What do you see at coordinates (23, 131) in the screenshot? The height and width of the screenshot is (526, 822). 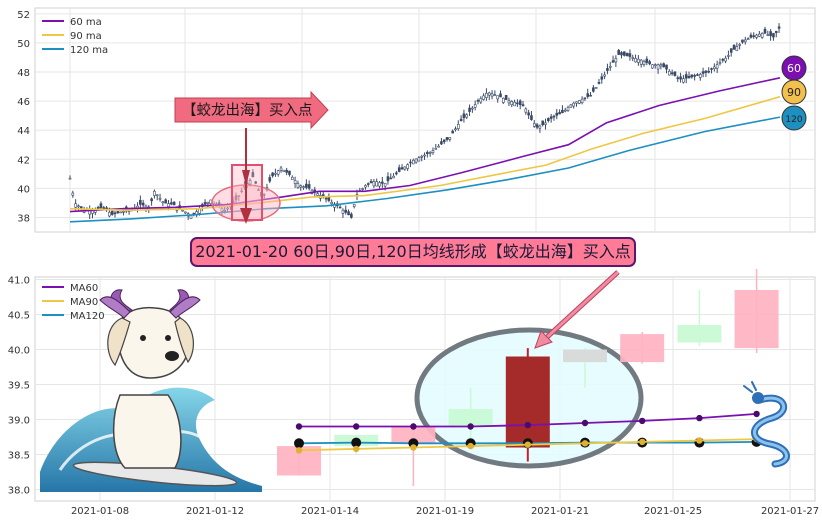 I see `top-y-tick-label: 44` at bounding box center [23, 131].